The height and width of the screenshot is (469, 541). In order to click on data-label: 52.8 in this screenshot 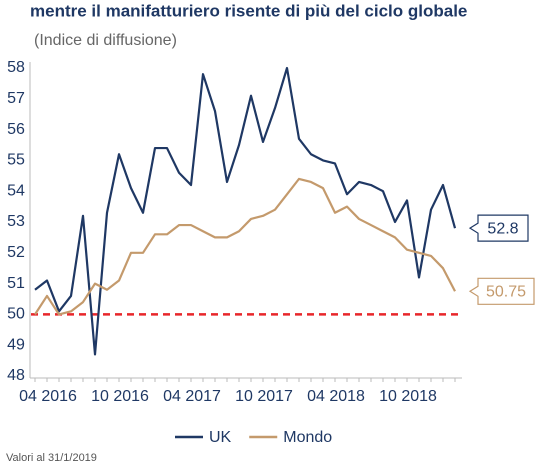, I will do `click(502, 228)`.